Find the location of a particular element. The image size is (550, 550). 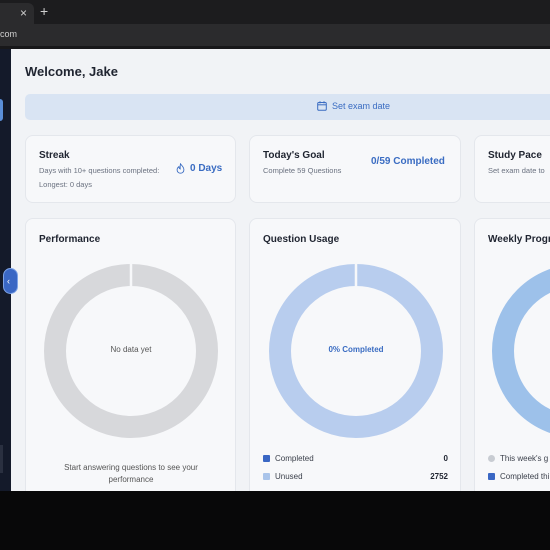

performance-title: Performance is located at coordinates (70, 239).